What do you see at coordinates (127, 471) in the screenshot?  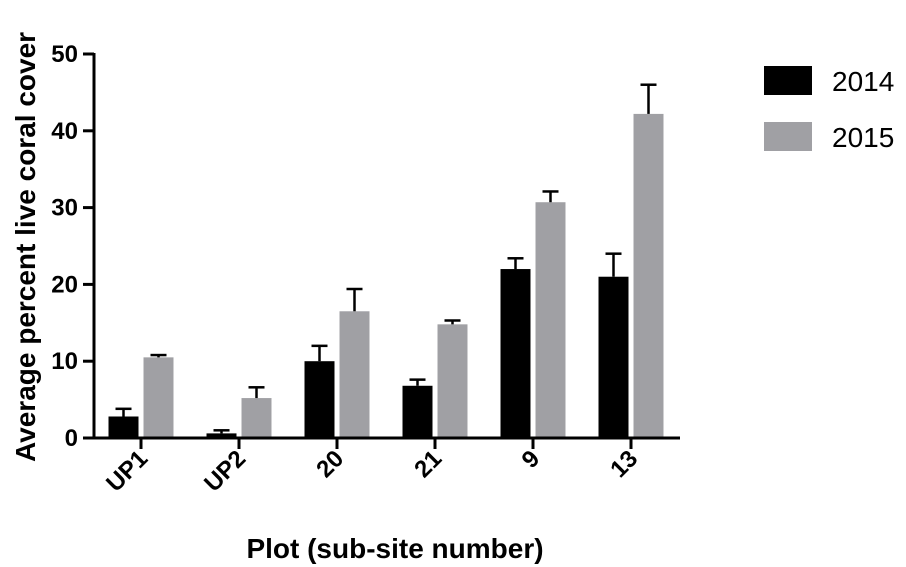 I see `x-tick-label: UP1` at bounding box center [127, 471].